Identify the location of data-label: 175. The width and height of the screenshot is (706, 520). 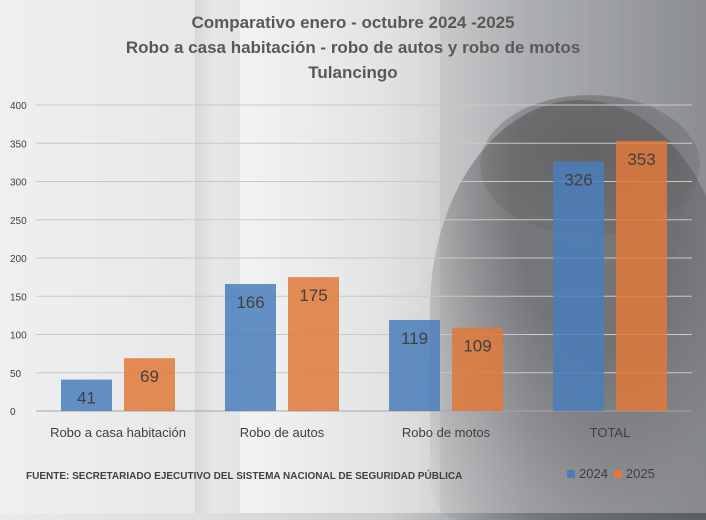
(313, 295).